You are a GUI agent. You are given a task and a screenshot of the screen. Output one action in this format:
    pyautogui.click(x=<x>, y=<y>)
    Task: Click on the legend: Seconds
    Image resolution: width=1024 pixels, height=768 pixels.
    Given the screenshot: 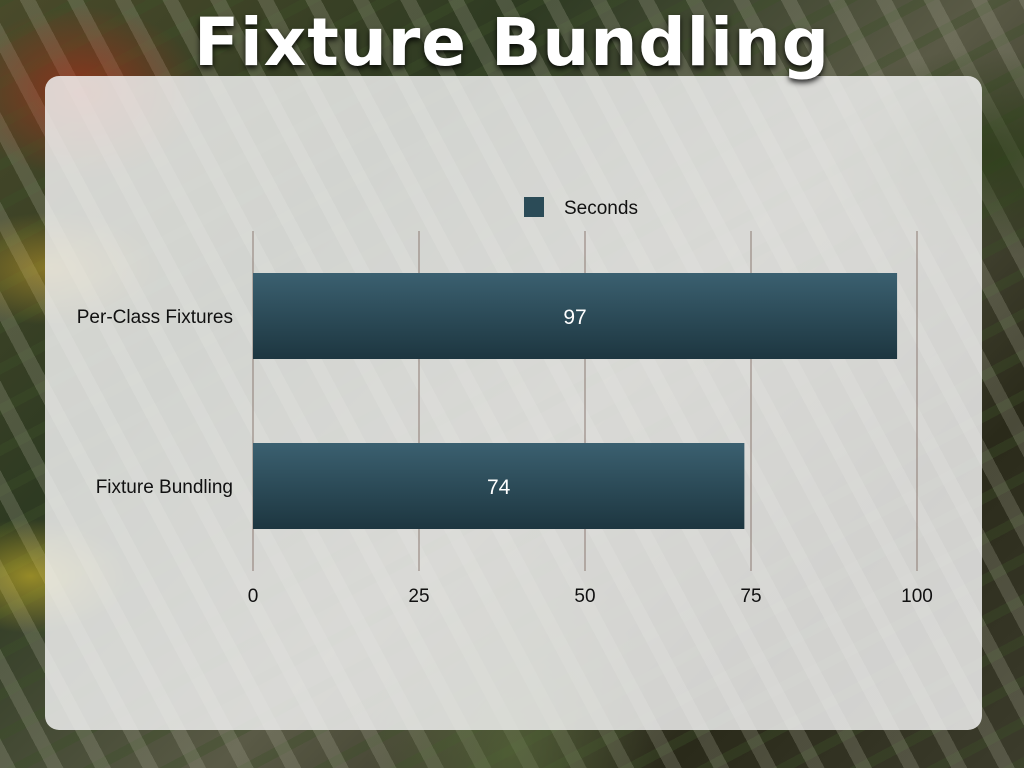 What is the action you would take?
    pyautogui.click(x=581, y=208)
    